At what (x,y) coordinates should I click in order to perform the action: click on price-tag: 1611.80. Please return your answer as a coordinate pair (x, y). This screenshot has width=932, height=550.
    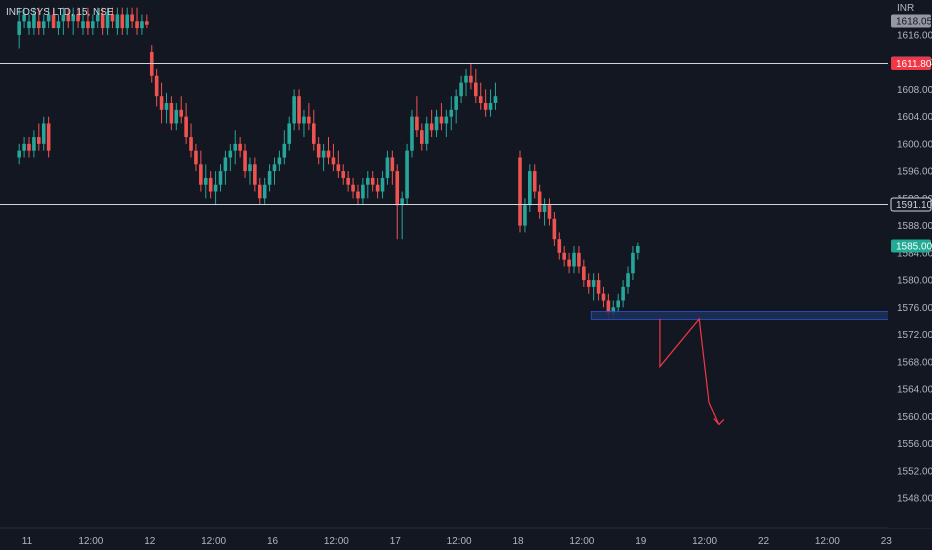
    Looking at the image, I should click on (911, 64).